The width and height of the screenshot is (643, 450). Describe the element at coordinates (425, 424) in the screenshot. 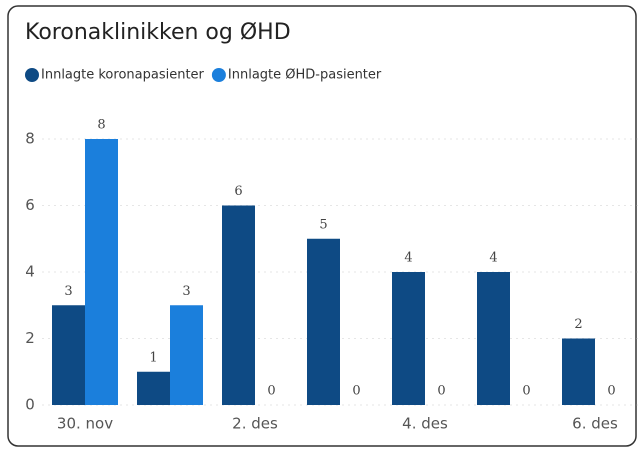

I see `x-tick-label: 4. des` at that location.